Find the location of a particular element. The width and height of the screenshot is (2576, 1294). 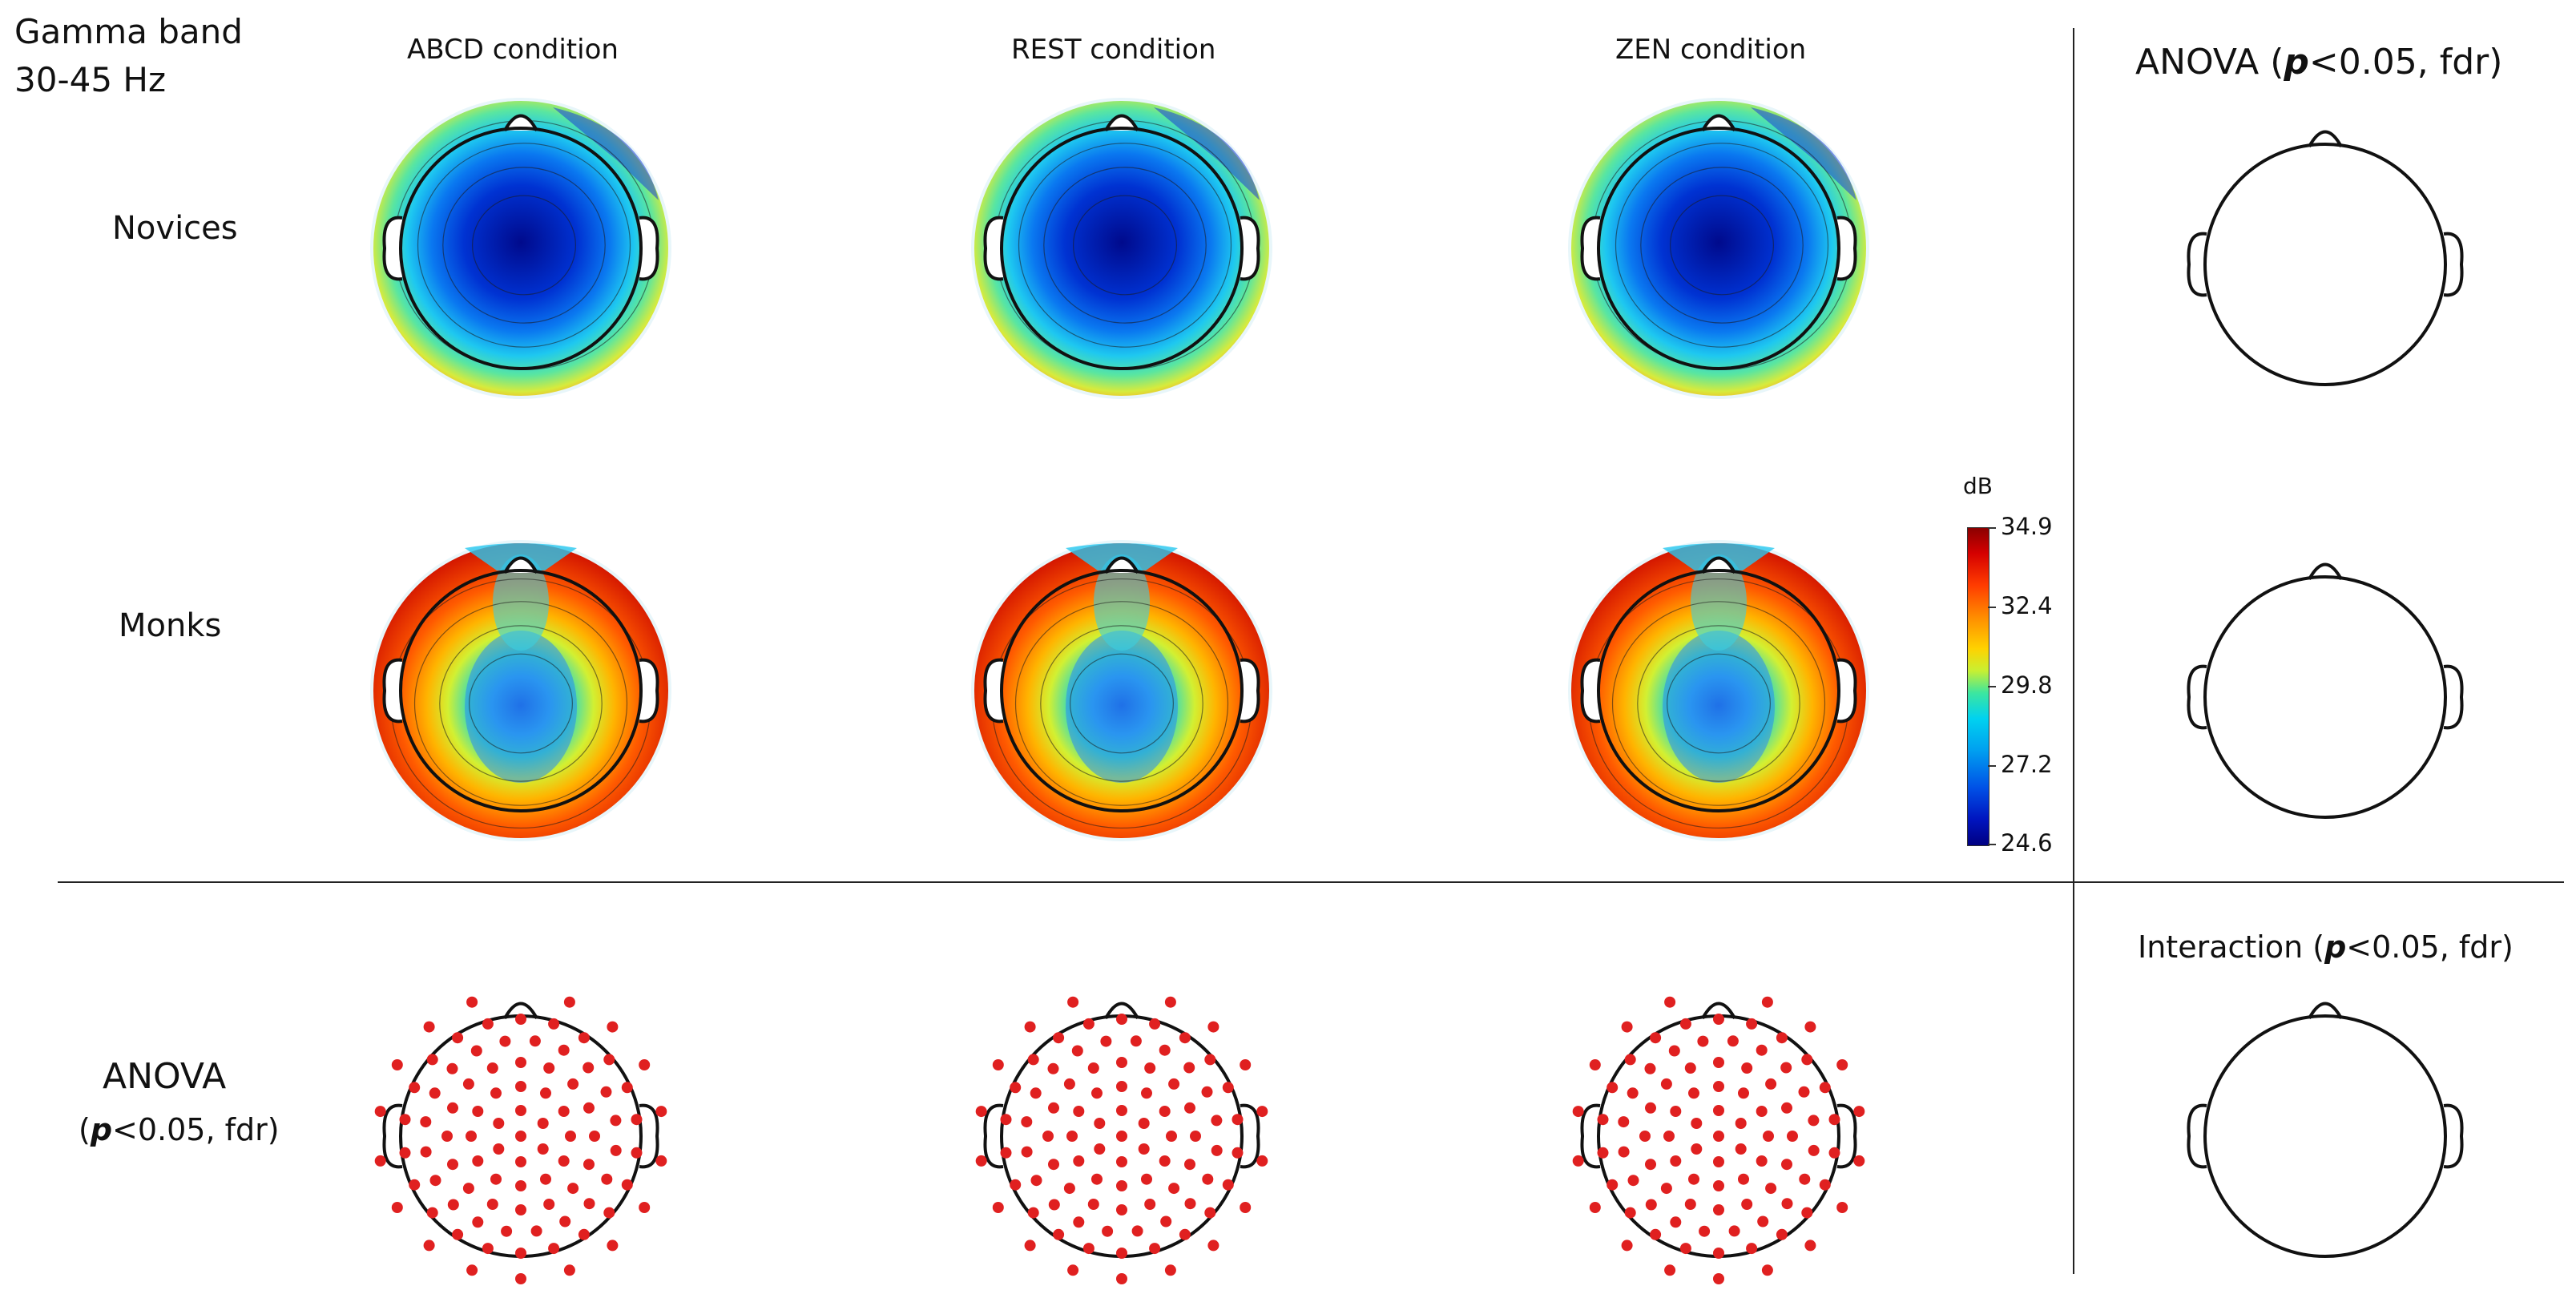

right-anova-title: ANOVA (p<0.05, fdr) is located at coordinates (2319, 62).